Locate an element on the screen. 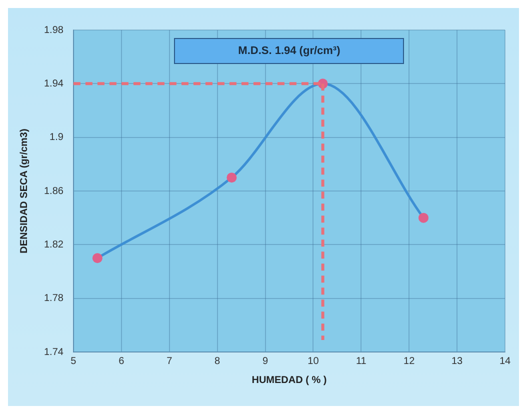 This screenshot has height=414, width=527. y-tick-label: 1.9 is located at coordinates (57, 138).